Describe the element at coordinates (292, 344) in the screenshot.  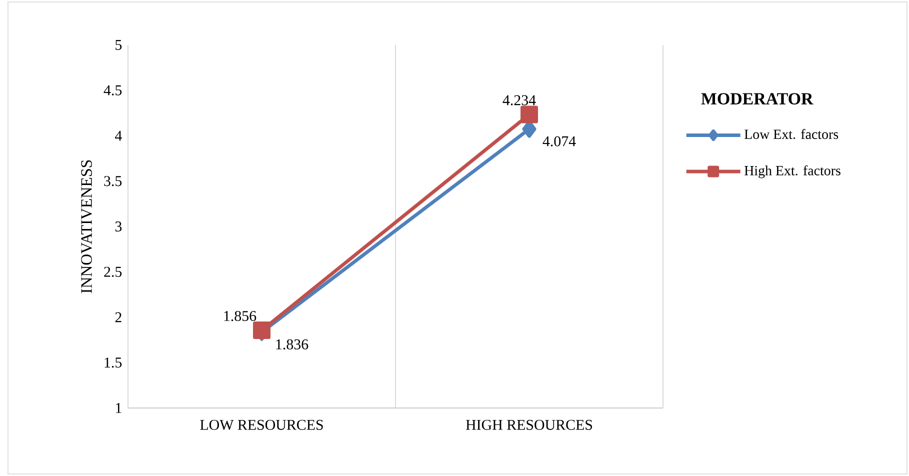
I see `data-label: 1.836` at that location.